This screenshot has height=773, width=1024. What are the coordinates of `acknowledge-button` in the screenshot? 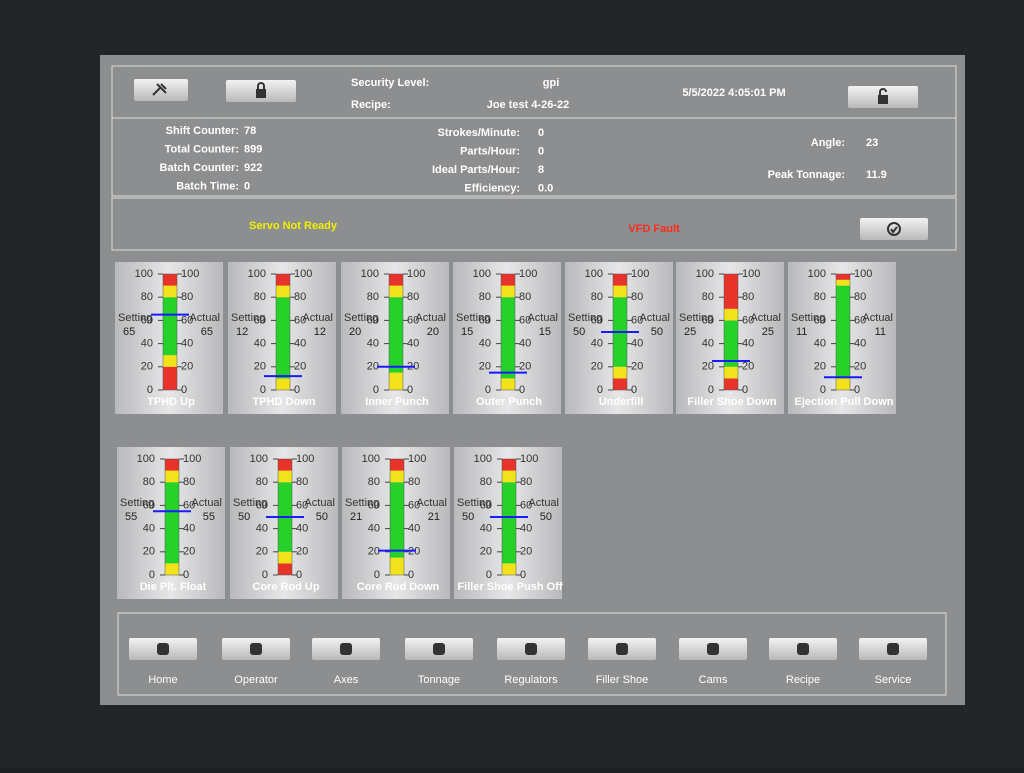 It's located at (894, 229).